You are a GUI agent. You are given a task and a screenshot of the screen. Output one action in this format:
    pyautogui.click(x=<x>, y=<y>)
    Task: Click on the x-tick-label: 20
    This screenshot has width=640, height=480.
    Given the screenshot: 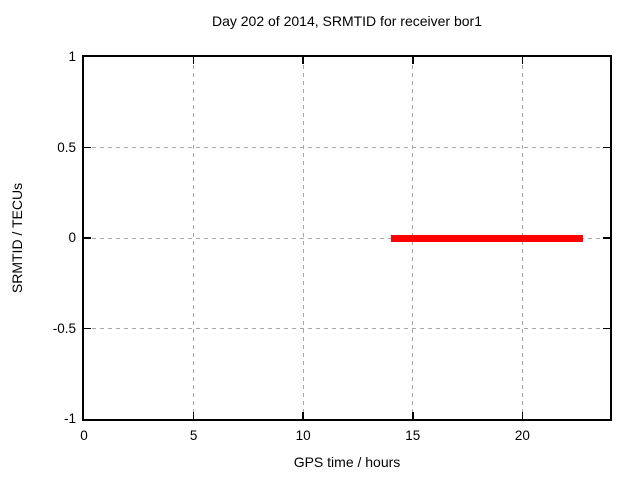 What is the action you would take?
    pyautogui.click(x=522, y=435)
    